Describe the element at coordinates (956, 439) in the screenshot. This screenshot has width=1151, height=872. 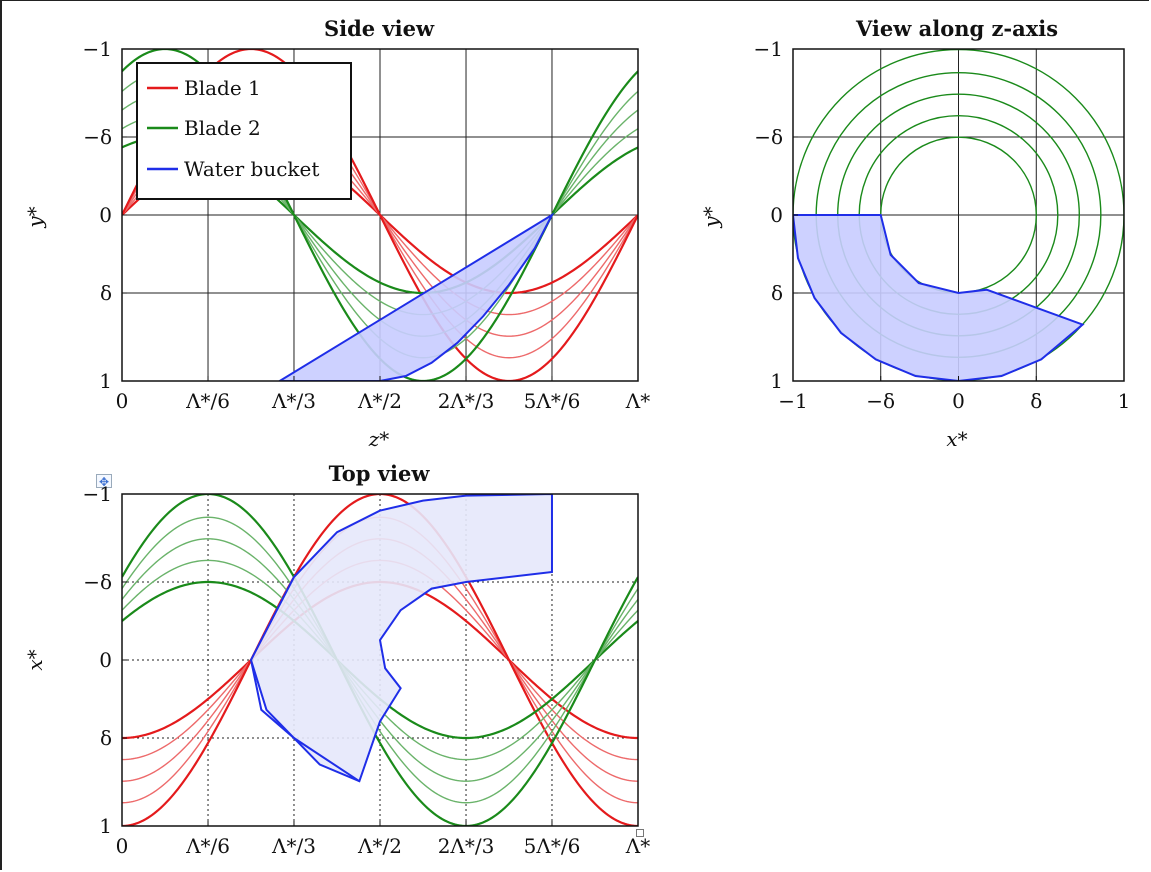
I see `x-axis-label: x*` at that location.